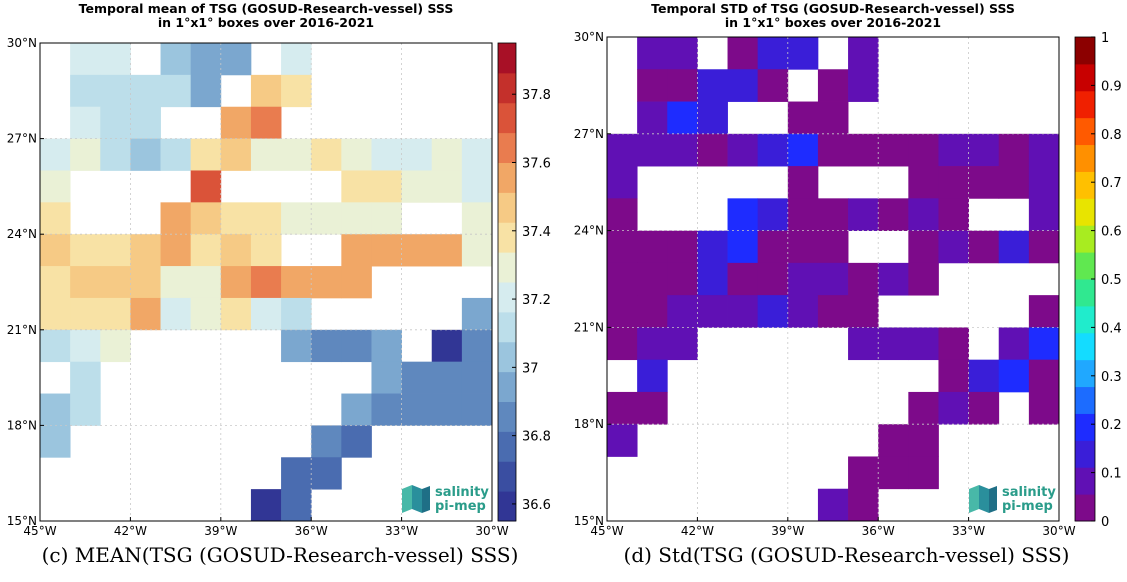 The height and width of the screenshot is (582, 1127). Describe the element at coordinates (22, 425) in the screenshot. I see `y-tick-label: 18°N` at that location.